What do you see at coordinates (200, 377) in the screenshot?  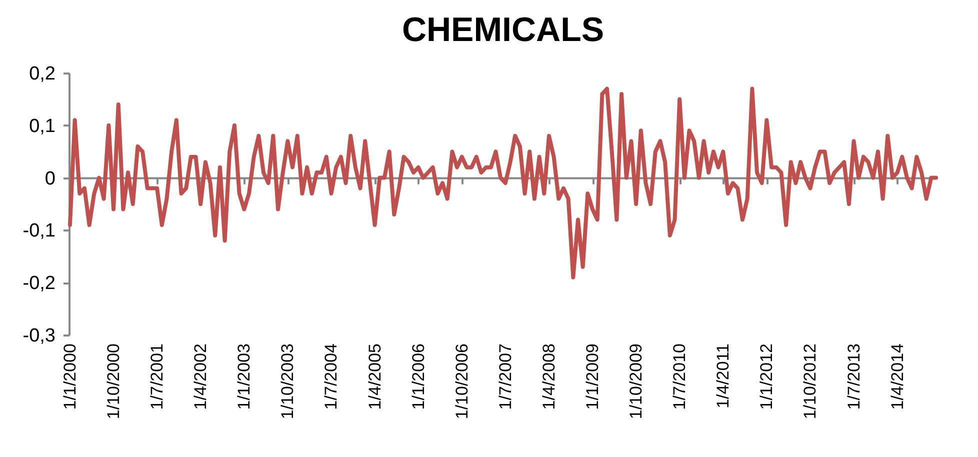 I see `x-tick-label: 1/4/2002` at bounding box center [200, 377].